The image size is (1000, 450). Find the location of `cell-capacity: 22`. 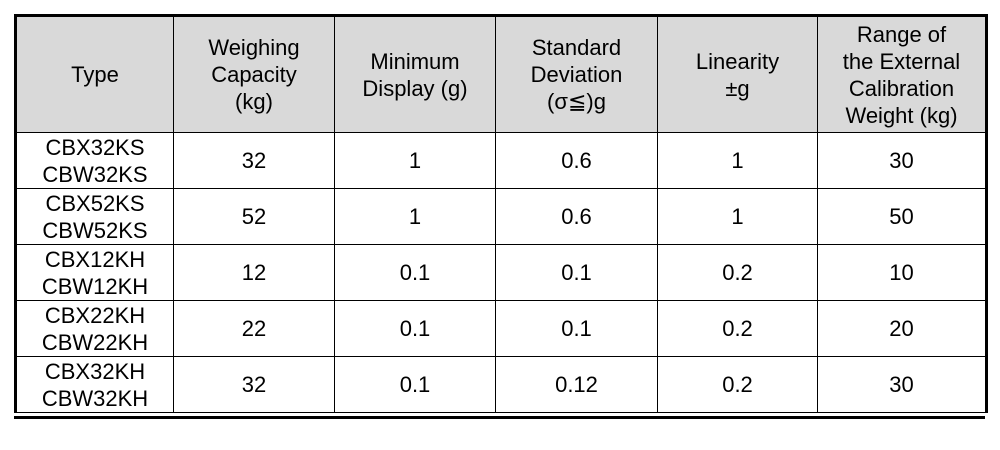

cell-capacity: 22 is located at coordinates (254, 328).